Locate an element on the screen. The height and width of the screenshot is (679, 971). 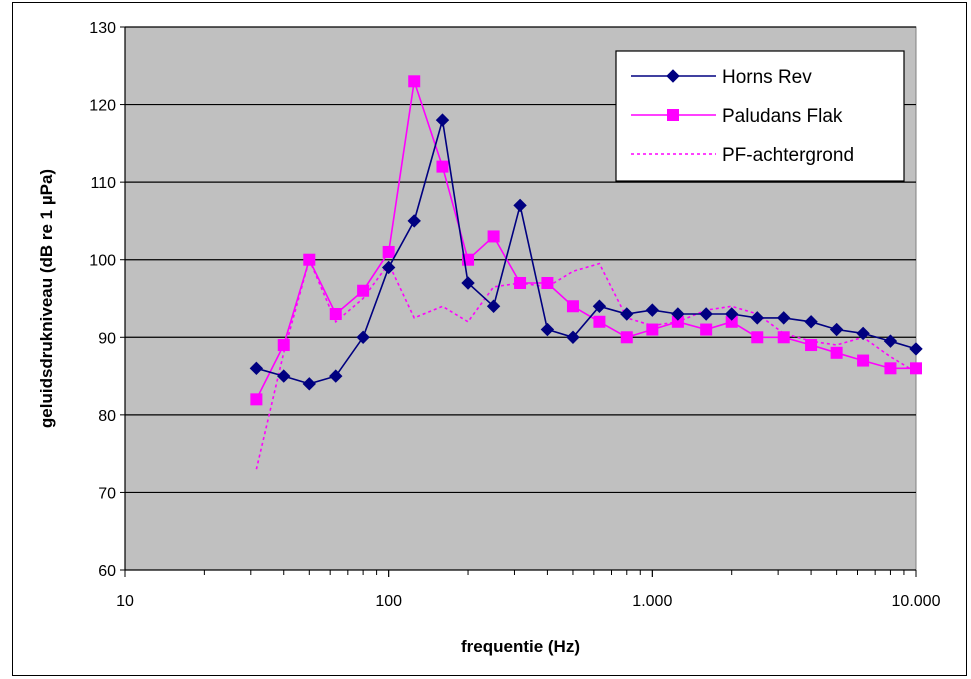
legend-label: Paludans Flak is located at coordinates (782, 116).